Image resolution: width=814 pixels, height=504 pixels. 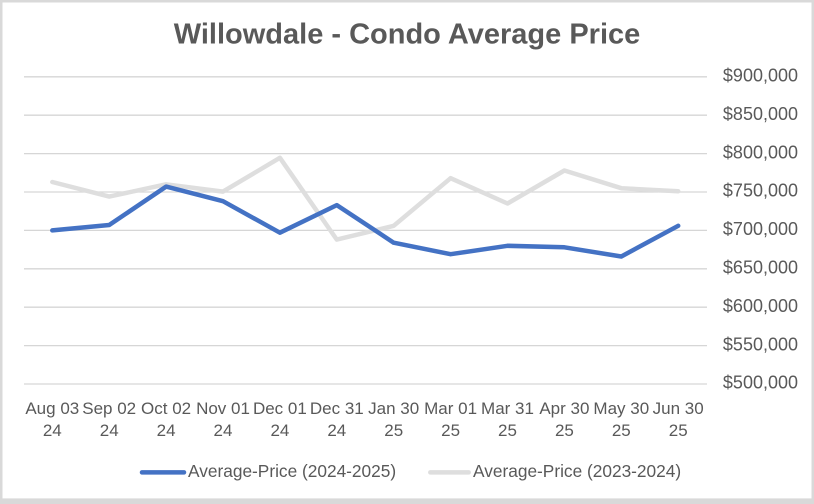 I want to click on svg-text: Aug 03, so click(x=52, y=408).